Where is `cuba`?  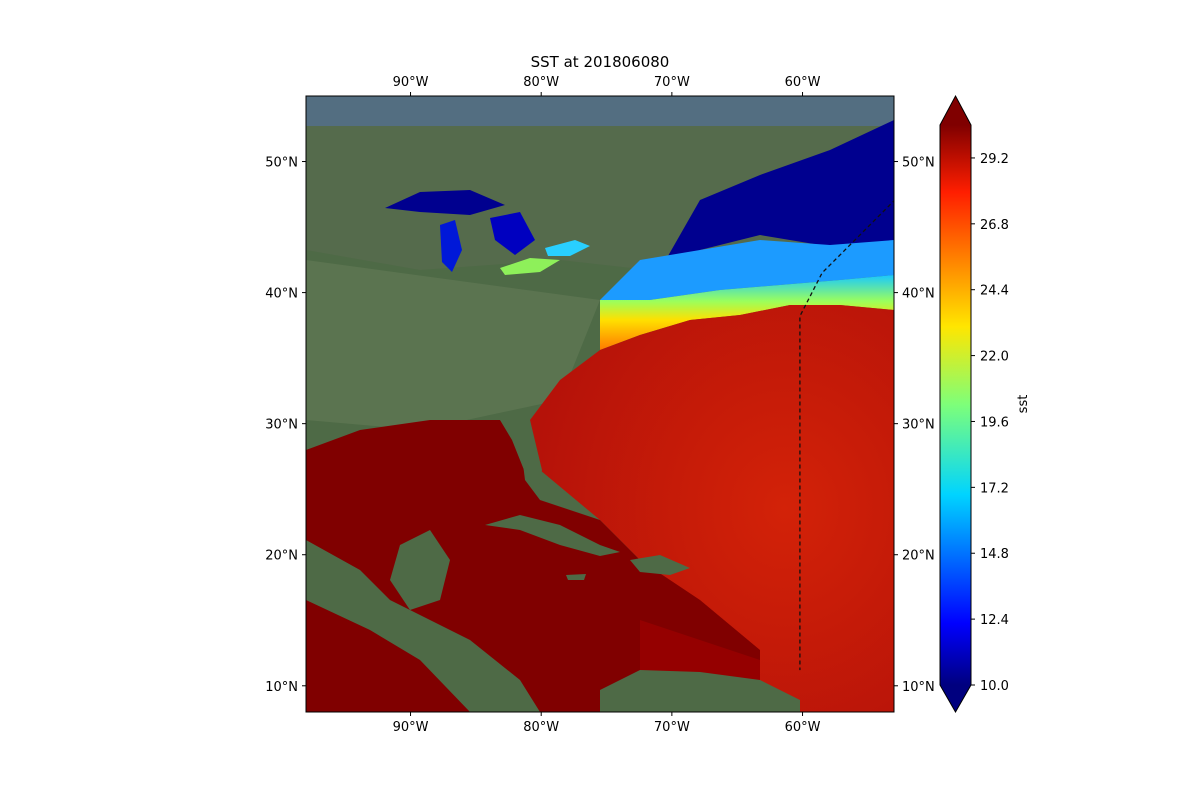 cuba is located at coordinates (552, 535).